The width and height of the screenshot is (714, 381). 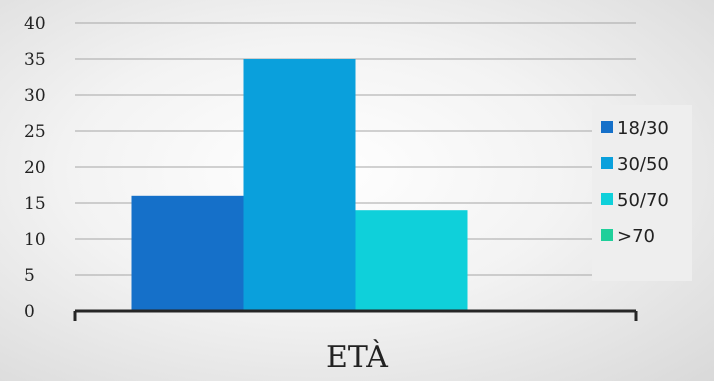 I want to click on legend-label: 18/30, so click(x=643, y=128).